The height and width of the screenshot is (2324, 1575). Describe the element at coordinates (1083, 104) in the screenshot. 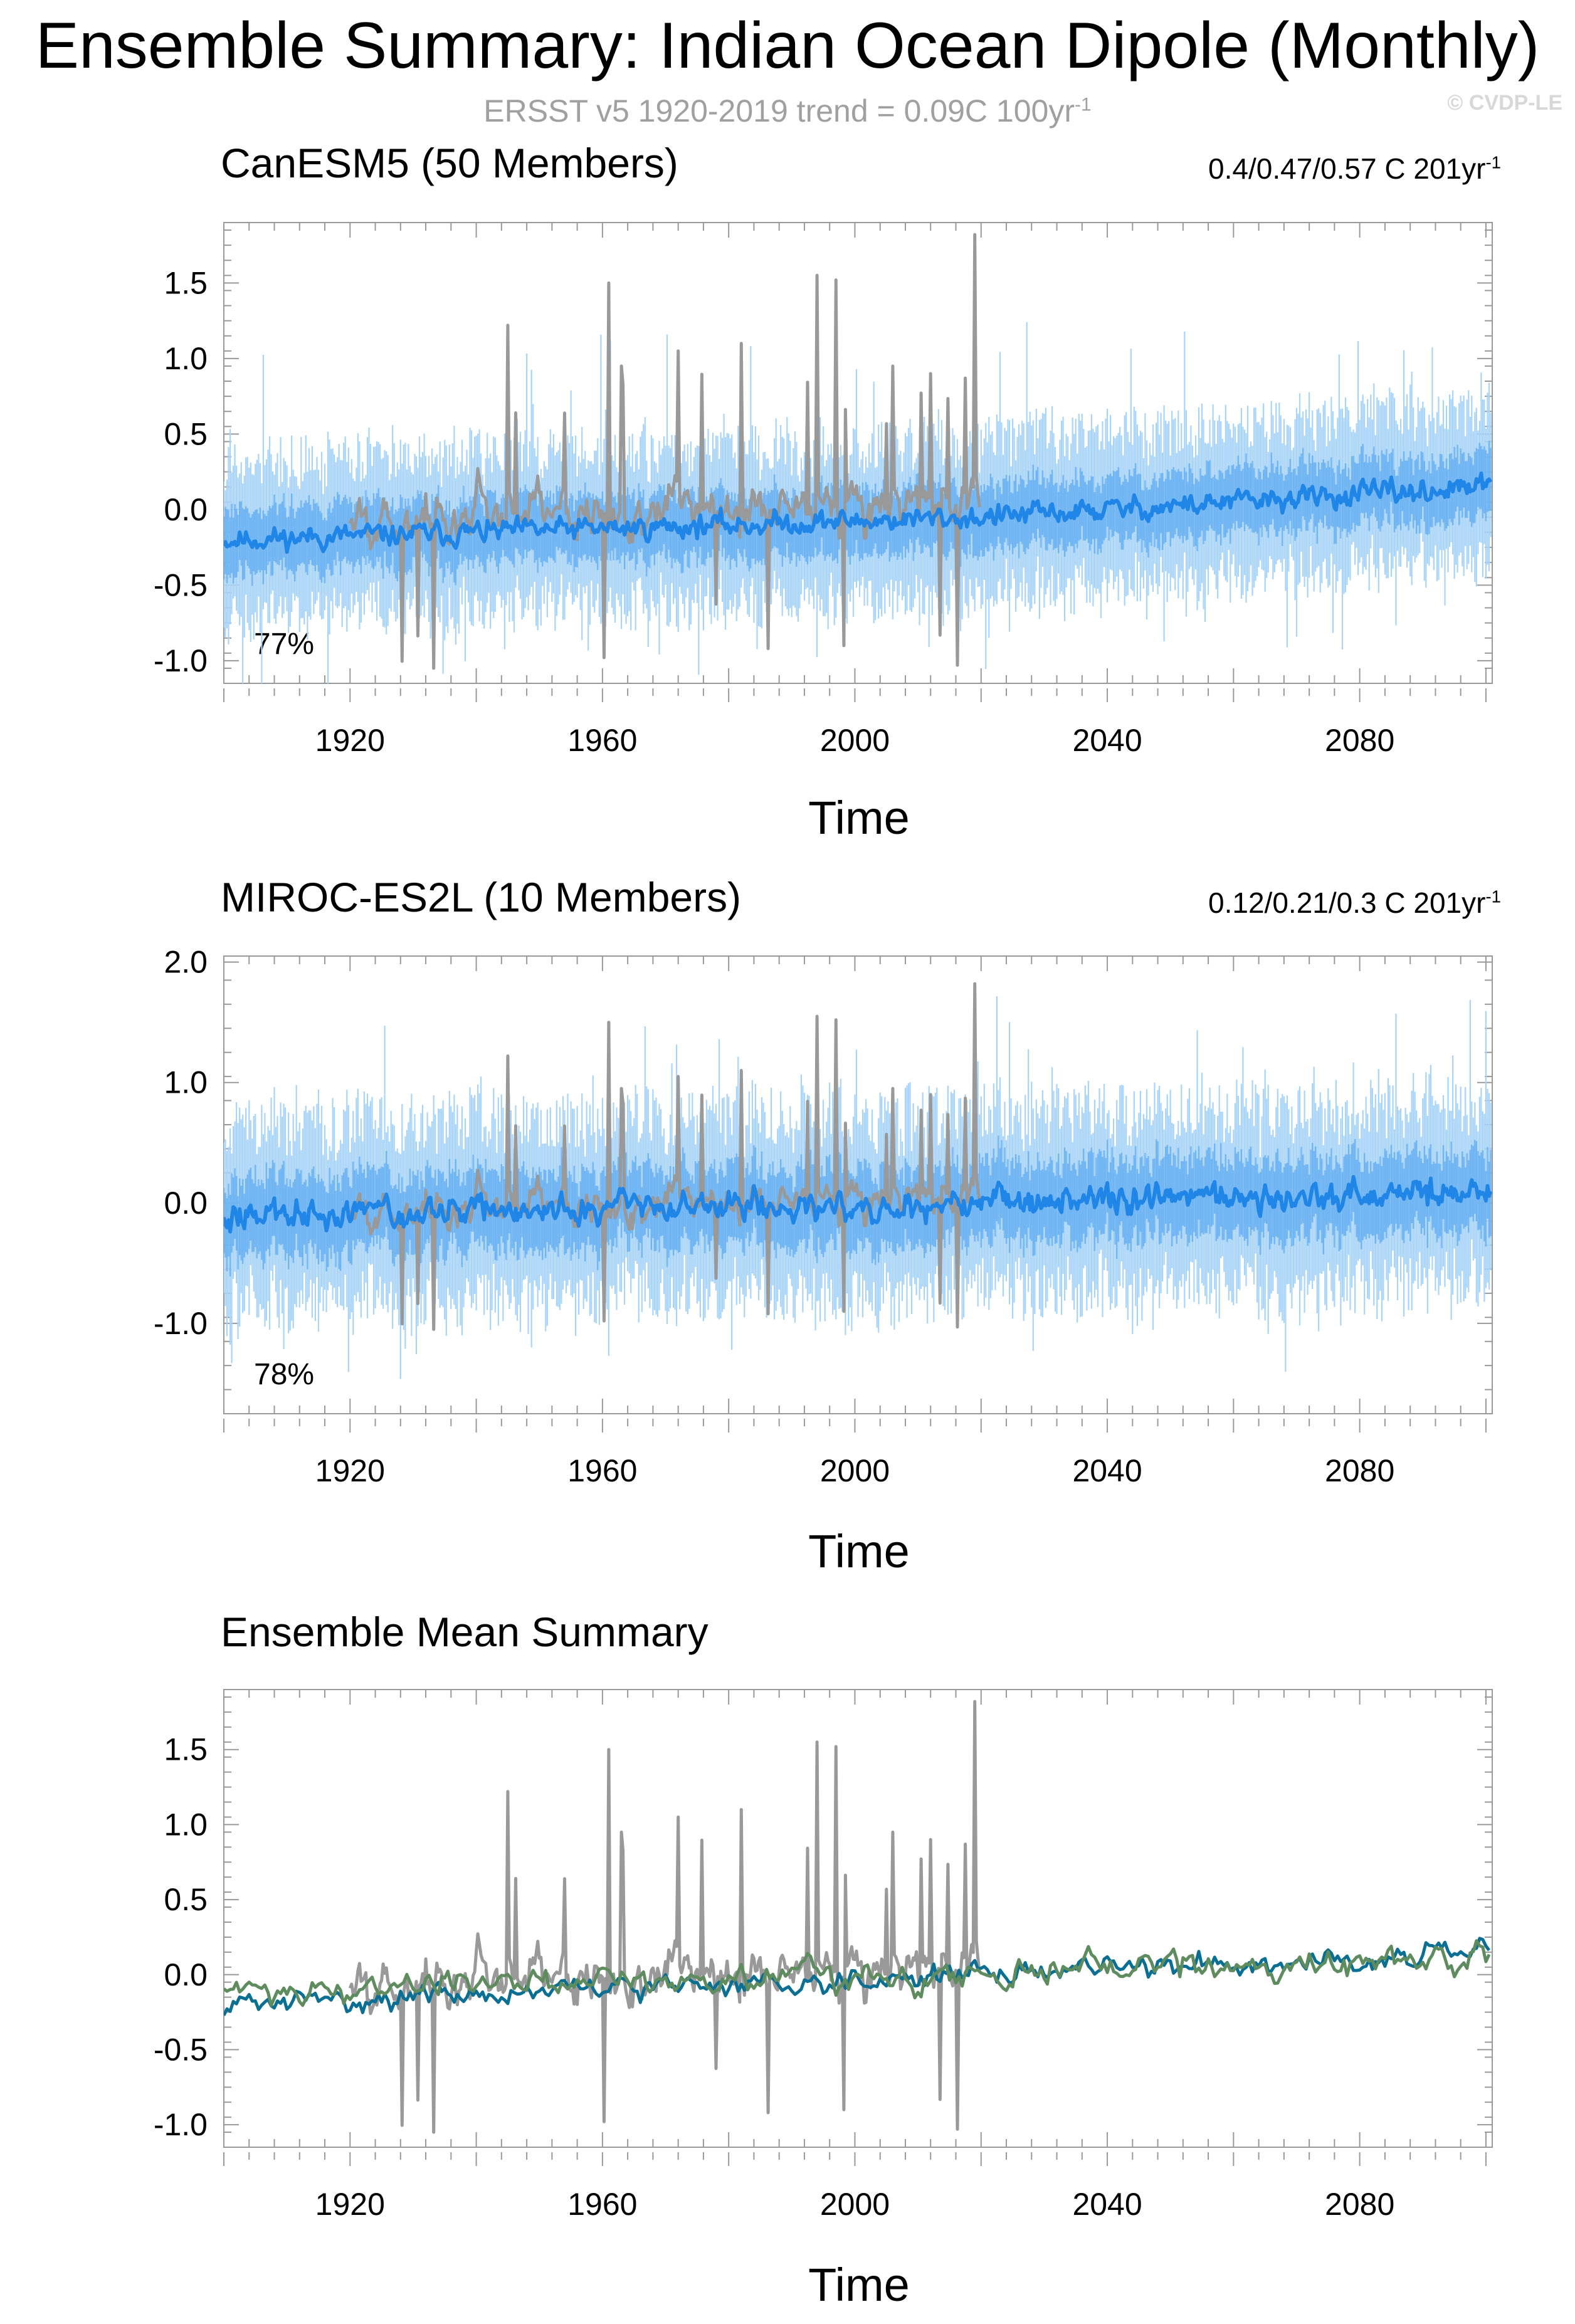

I see `subtitle-exponent: -1` at that location.